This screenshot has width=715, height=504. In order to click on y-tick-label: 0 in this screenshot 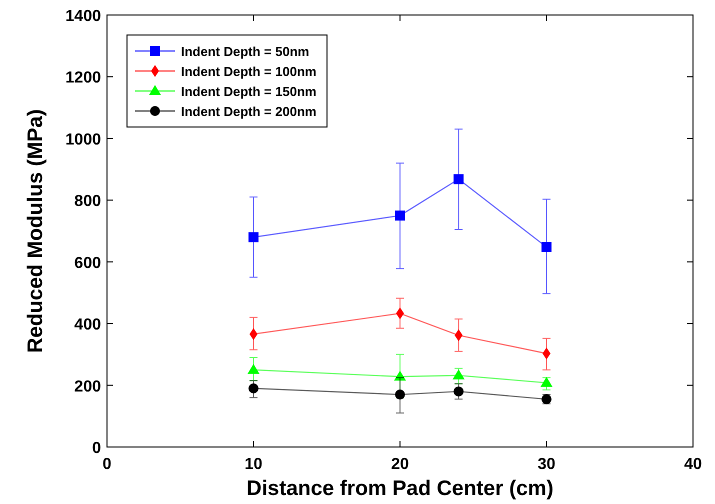, I will do `click(97, 448)`.